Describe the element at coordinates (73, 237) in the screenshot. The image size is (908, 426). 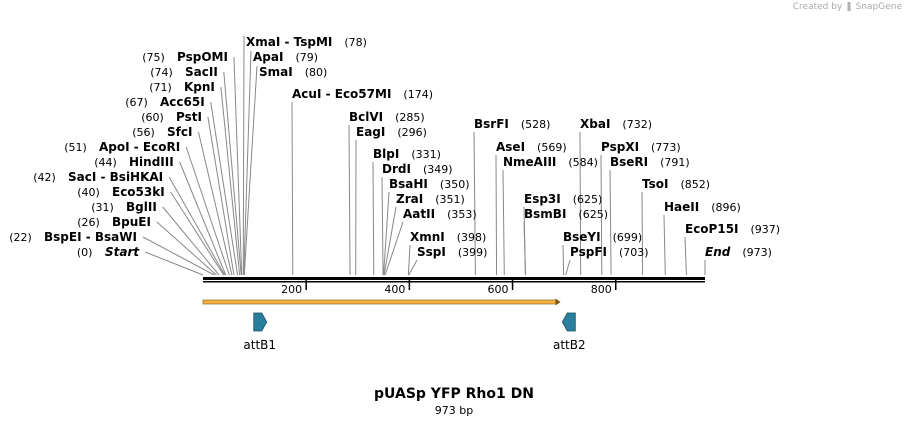
I see `site-bspei: BspEI - BsaWI (22)` at that location.